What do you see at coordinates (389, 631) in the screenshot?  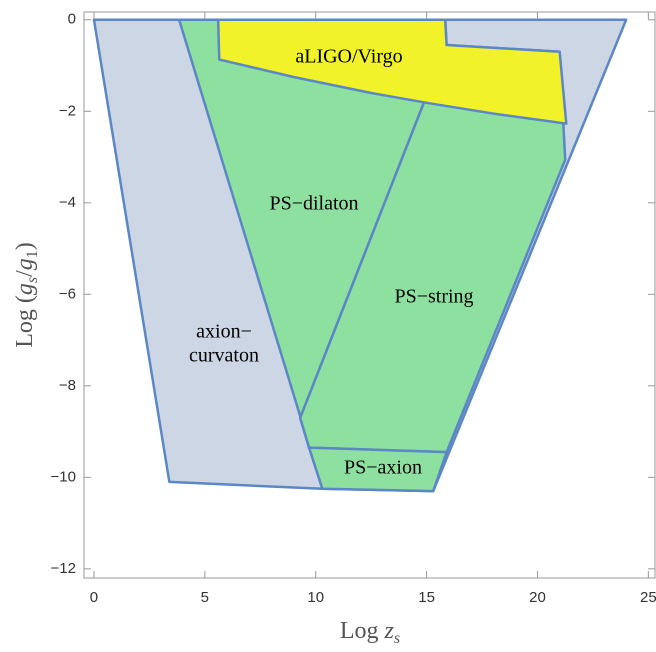 I see `x-label-part: z` at bounding box center [389, 631].